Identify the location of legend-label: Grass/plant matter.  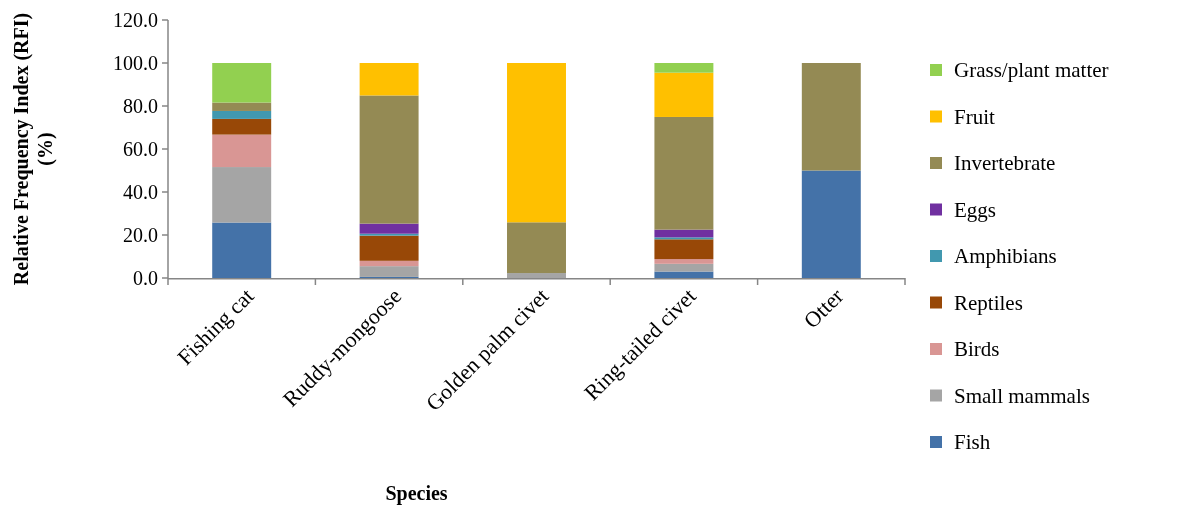
(1031, 70).